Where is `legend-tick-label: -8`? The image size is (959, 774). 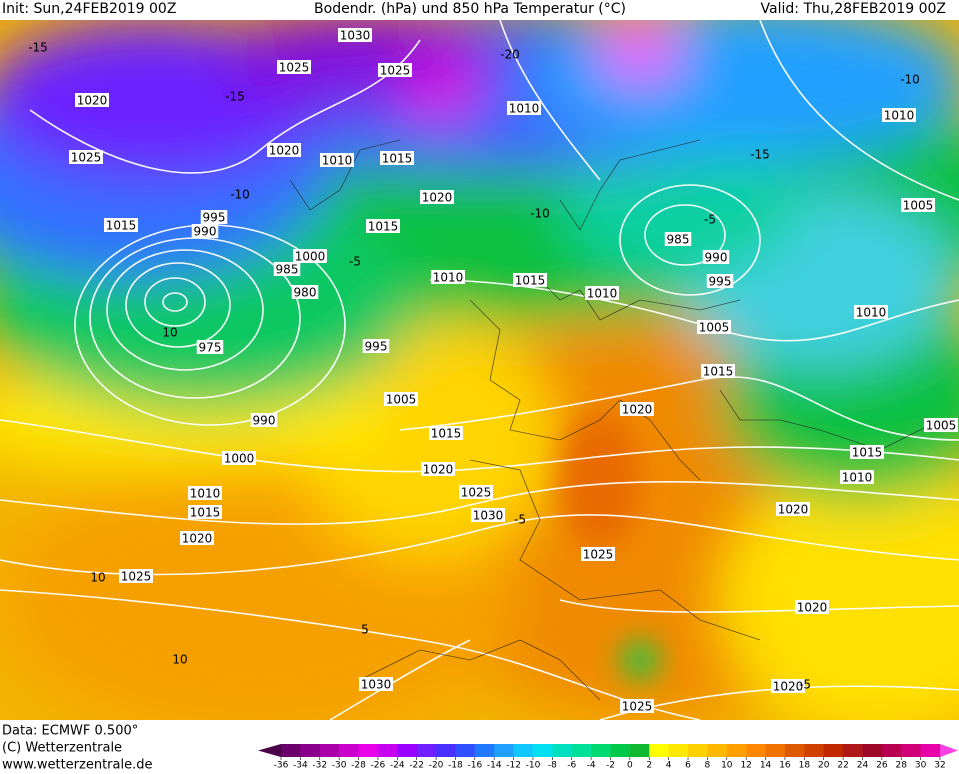
legend-tick-label: -8 is located at coordinates (552, 766).